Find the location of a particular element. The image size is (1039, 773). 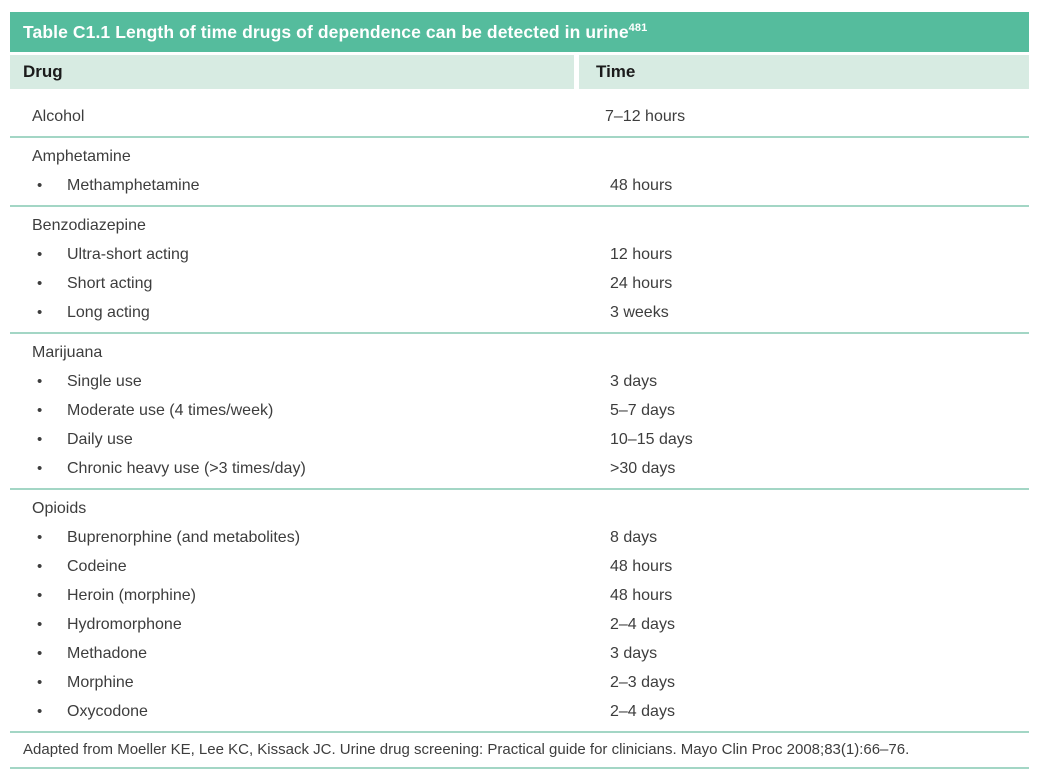

drug-label: Opioids is located at coordinates (59, 508).